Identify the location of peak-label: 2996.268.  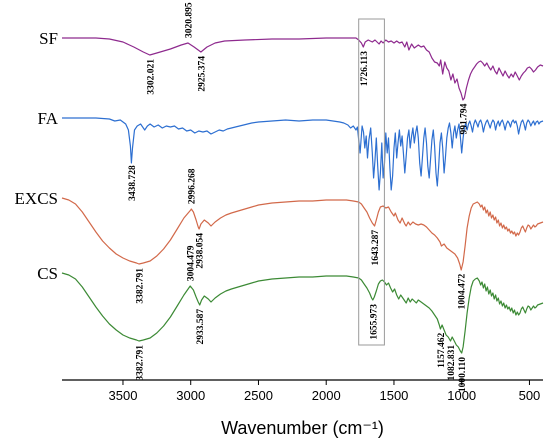
(193, 186).